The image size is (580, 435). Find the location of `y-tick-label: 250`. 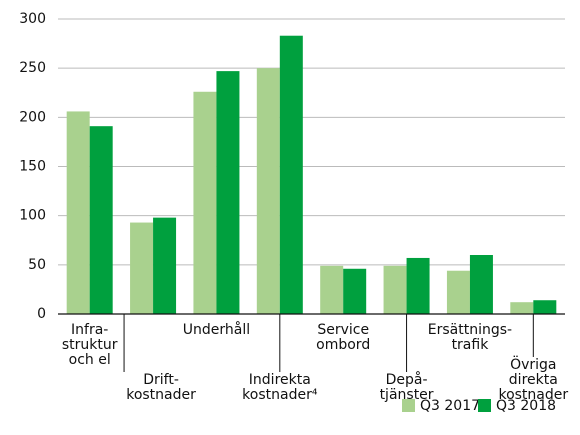

y-tick-label: 250 is located at coordinates (32, 68).